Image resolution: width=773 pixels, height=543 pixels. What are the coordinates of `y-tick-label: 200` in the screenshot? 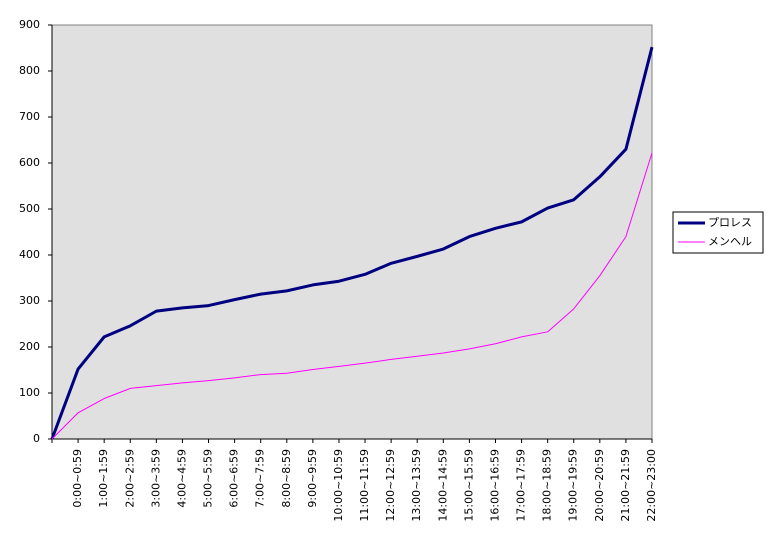 It's located at (29, 346).